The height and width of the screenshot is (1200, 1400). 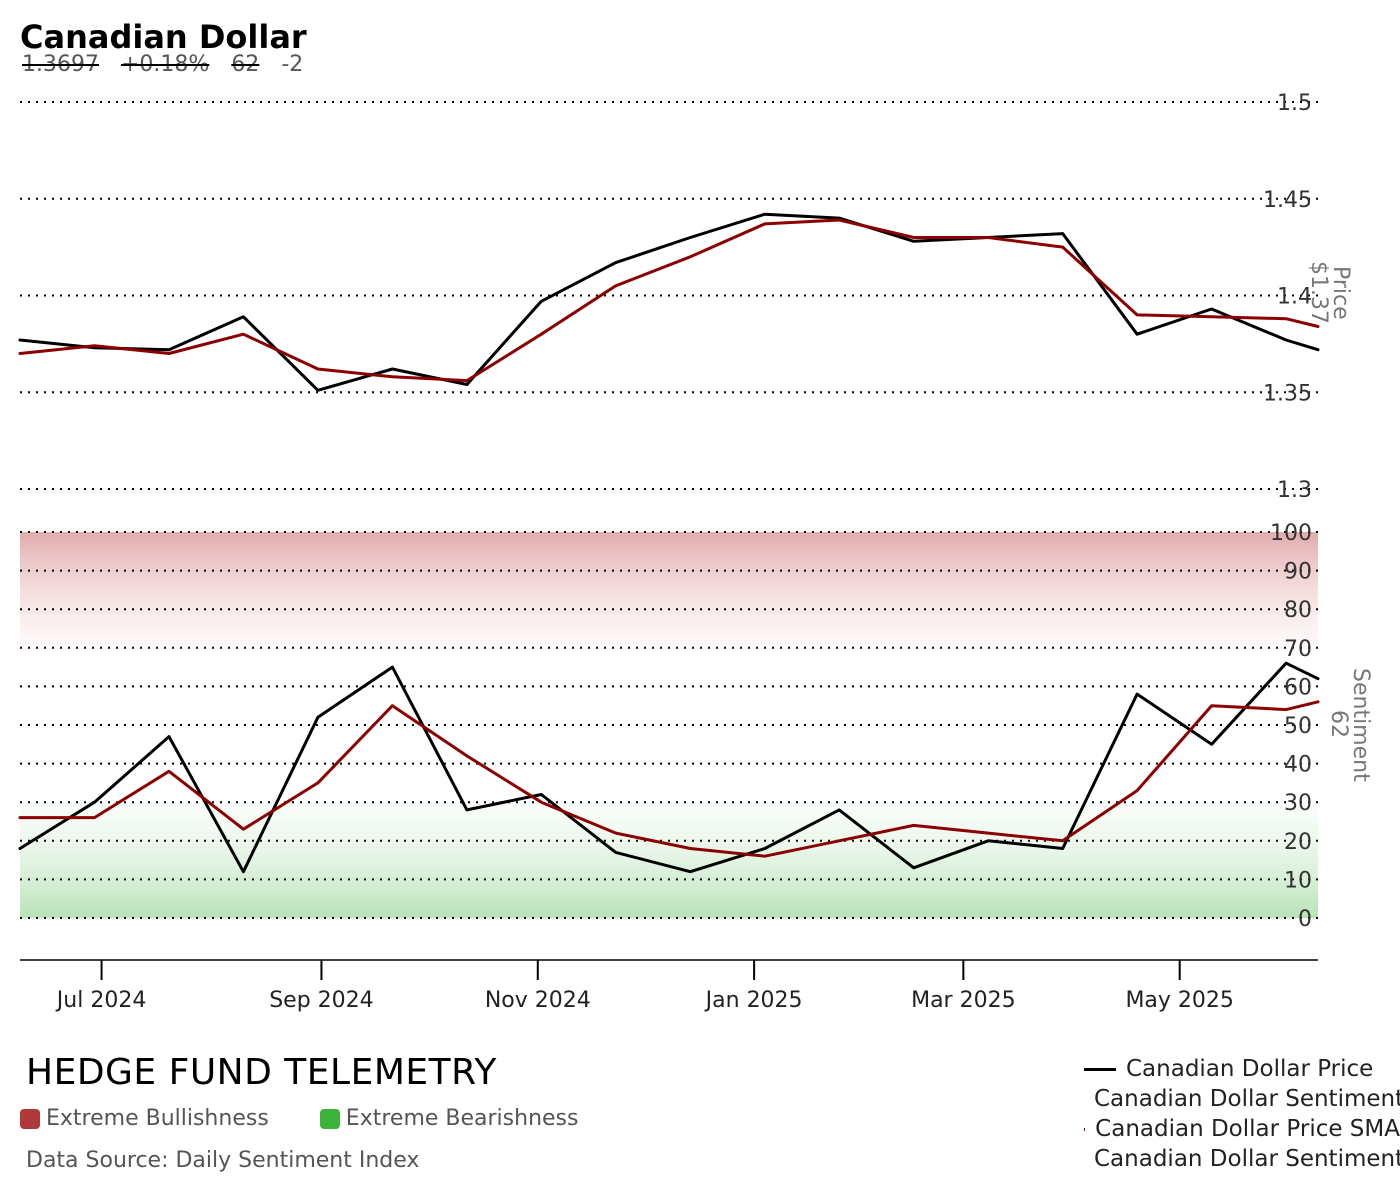 I want to click on x-tick-label: May 2025, so click(x=1179, y=1000).